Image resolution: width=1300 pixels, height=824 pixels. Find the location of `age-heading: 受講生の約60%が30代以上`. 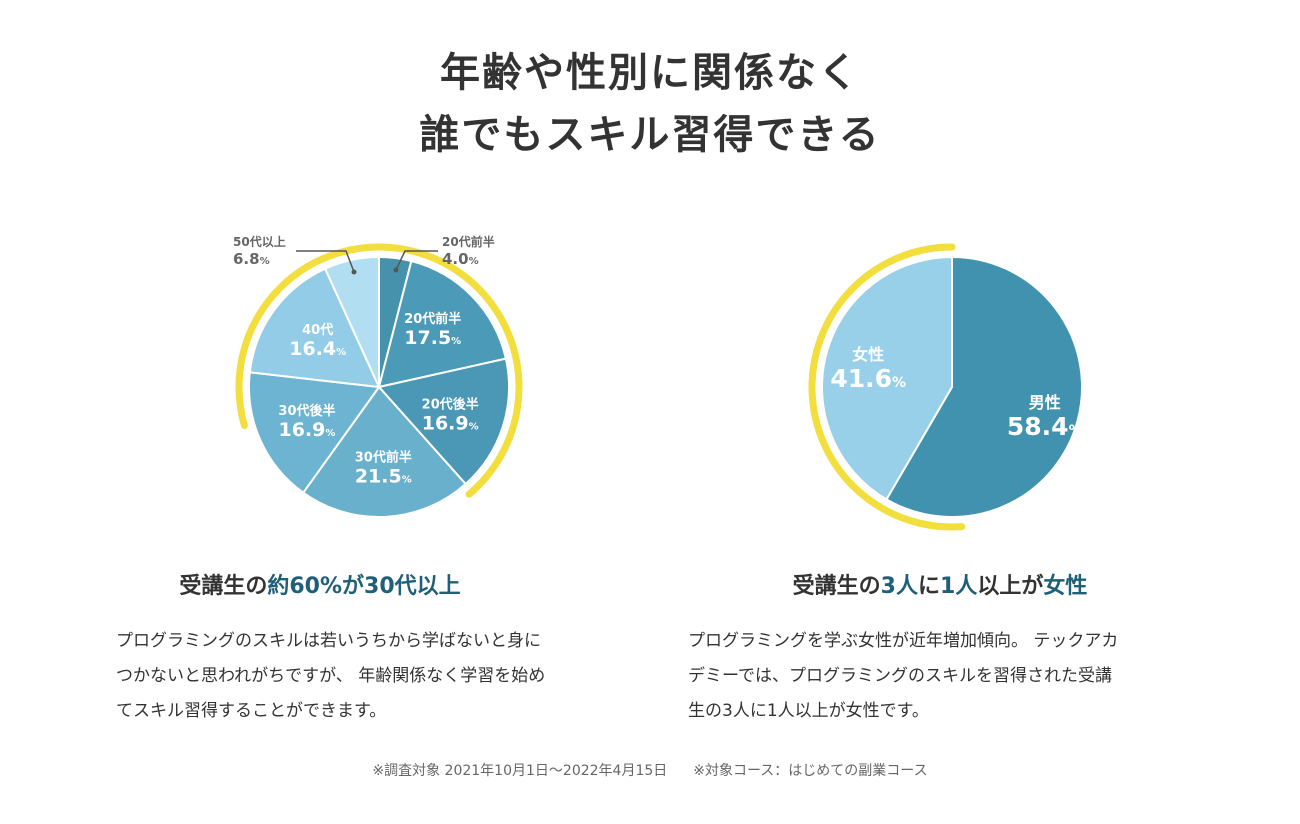

age-heading: 受講生の約60%が30代以上 is located at coordinates (320, 584).